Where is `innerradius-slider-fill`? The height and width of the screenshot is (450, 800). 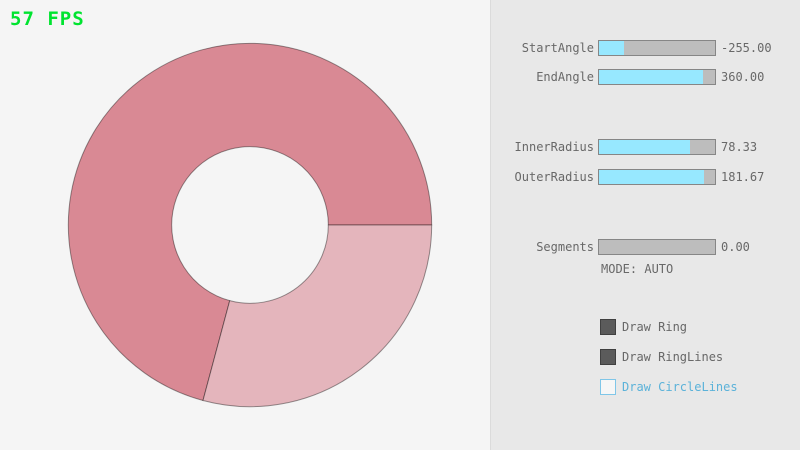 innerradius-slider-fill is located at coordinates (644, 147).